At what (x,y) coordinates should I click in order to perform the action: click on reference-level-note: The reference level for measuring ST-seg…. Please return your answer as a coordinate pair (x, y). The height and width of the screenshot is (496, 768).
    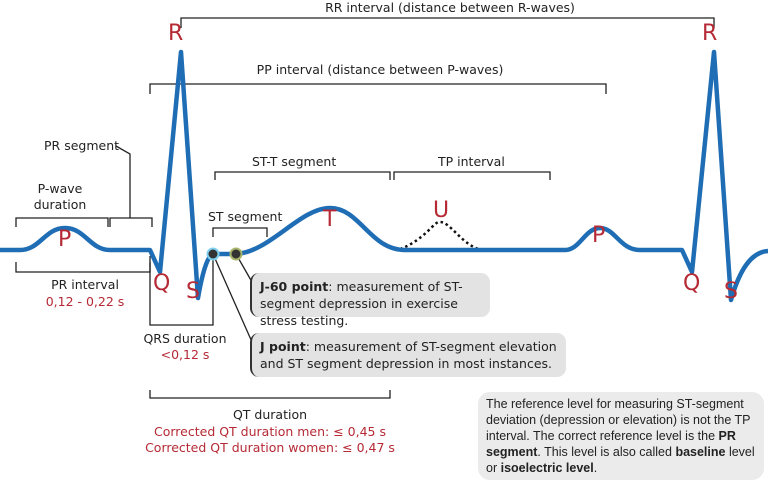
    Looking at the image, I should click on (621, 436).